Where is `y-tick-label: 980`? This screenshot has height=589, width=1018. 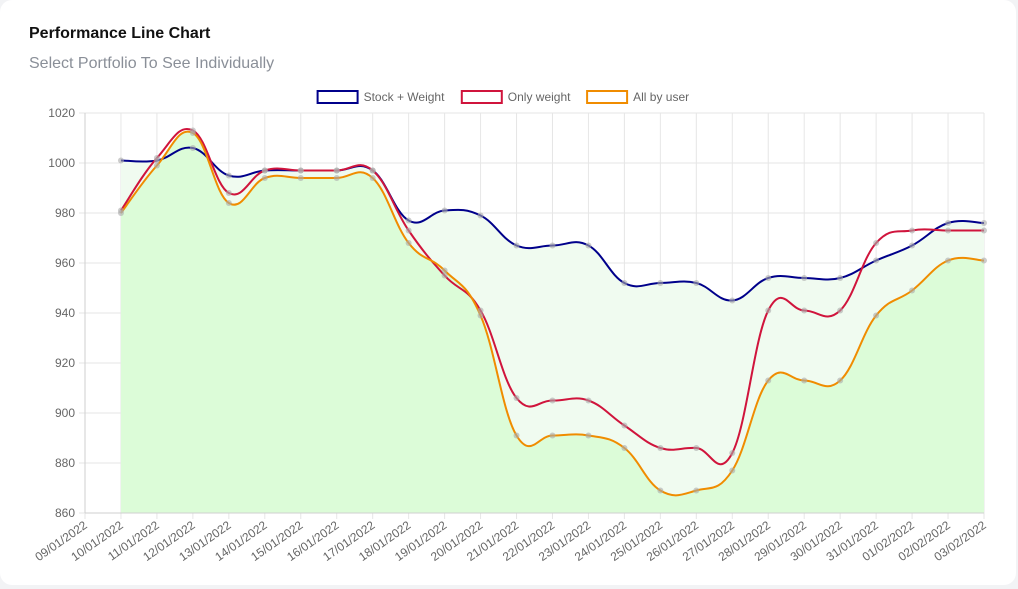 y-tick-label: 980 is located at coordinates (65, 213).